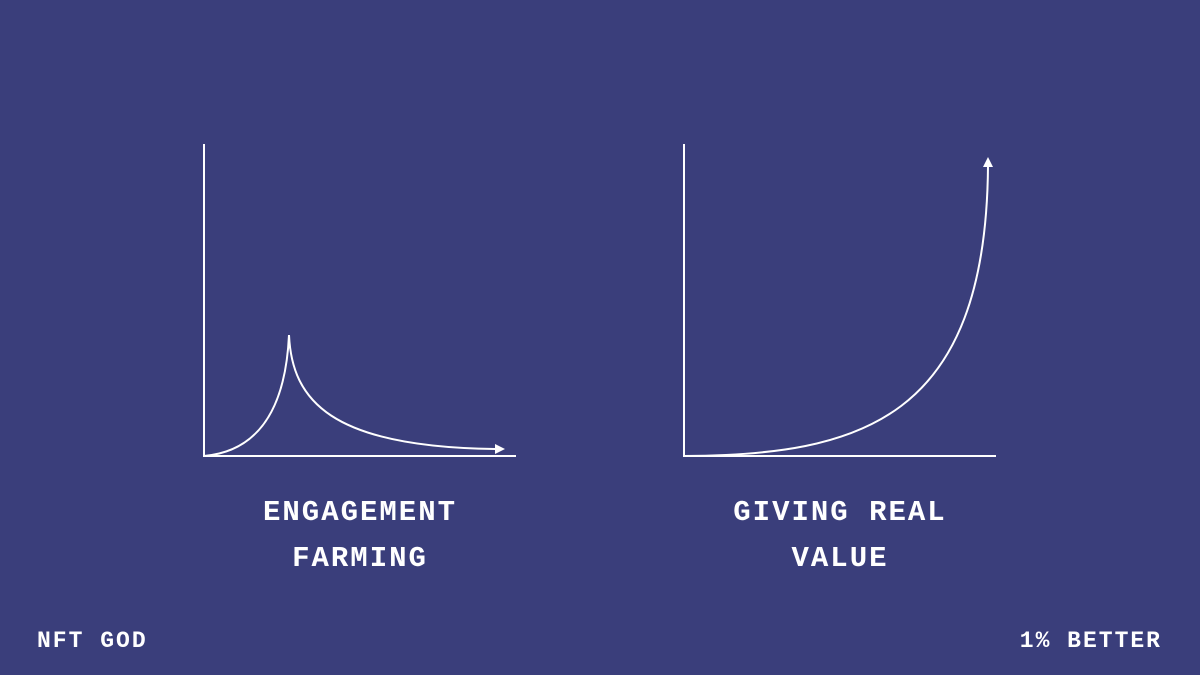 The image size is (1200, 675). What do you see at coordinates (360, 512) in the screenshot?
I see `caption-line: ENGAGEMENT` at bounding box center [360, 512].